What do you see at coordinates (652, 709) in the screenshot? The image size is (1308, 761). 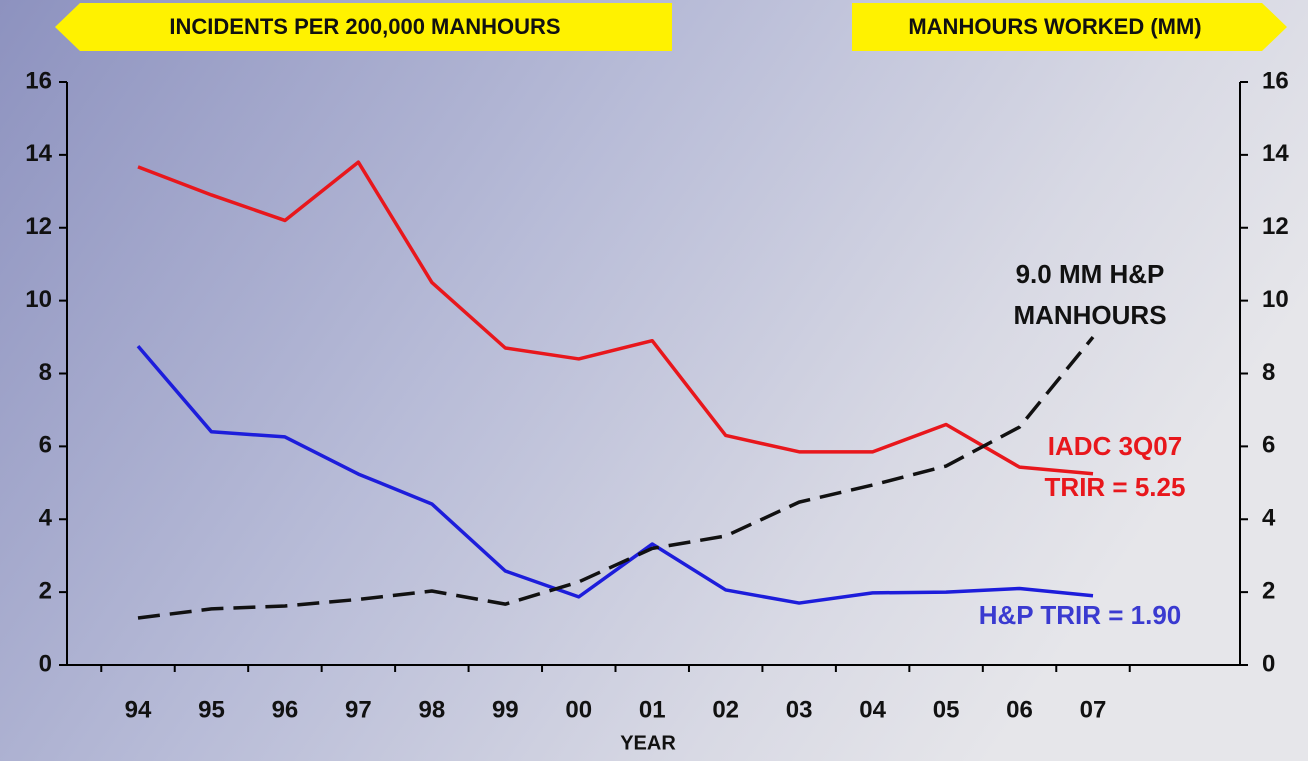 I see `x-tick-label: 01` at bounding box center [652, 709].